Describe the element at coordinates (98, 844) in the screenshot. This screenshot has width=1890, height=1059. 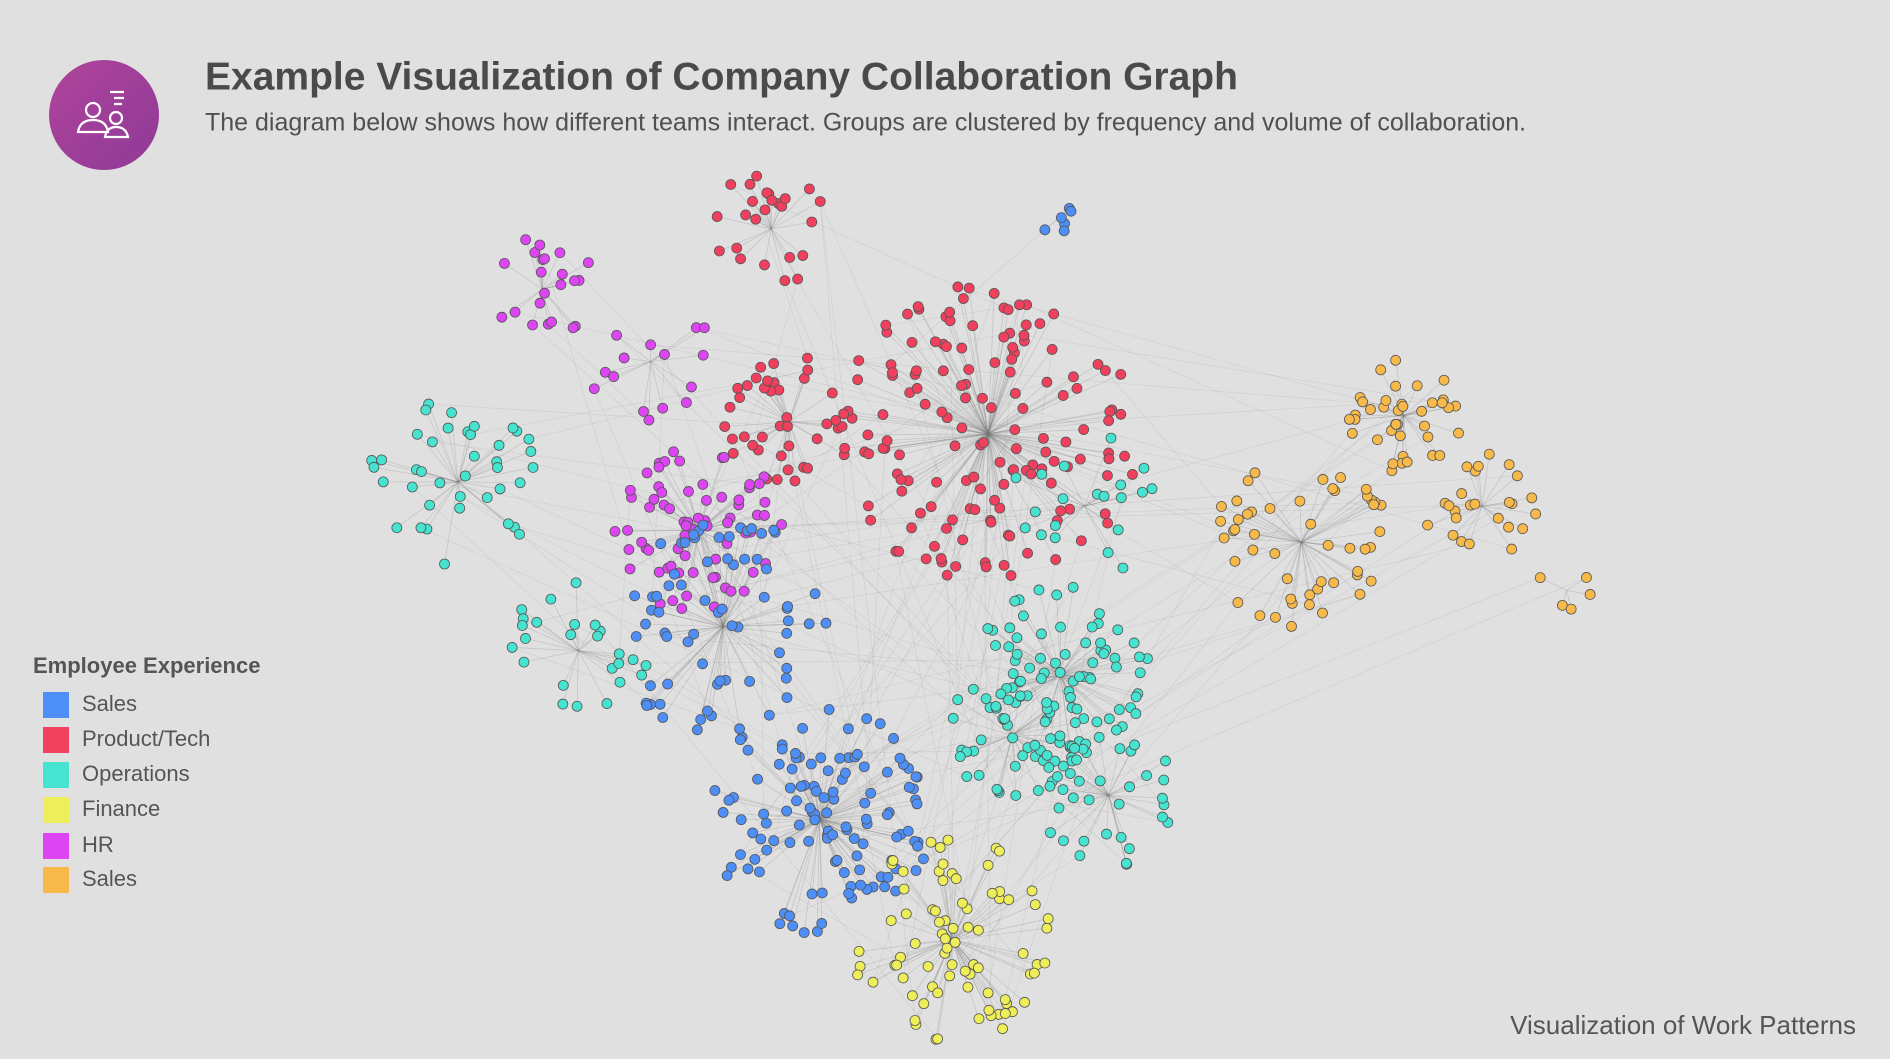
I see `legend-label: HR` at that location.